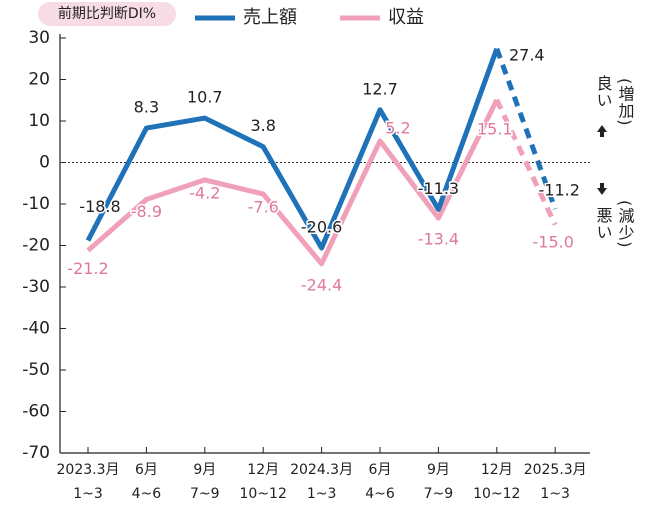 The width and height of the screenshot is (649, 516). I want to click on data-label: -18.8, so click(99, 206).